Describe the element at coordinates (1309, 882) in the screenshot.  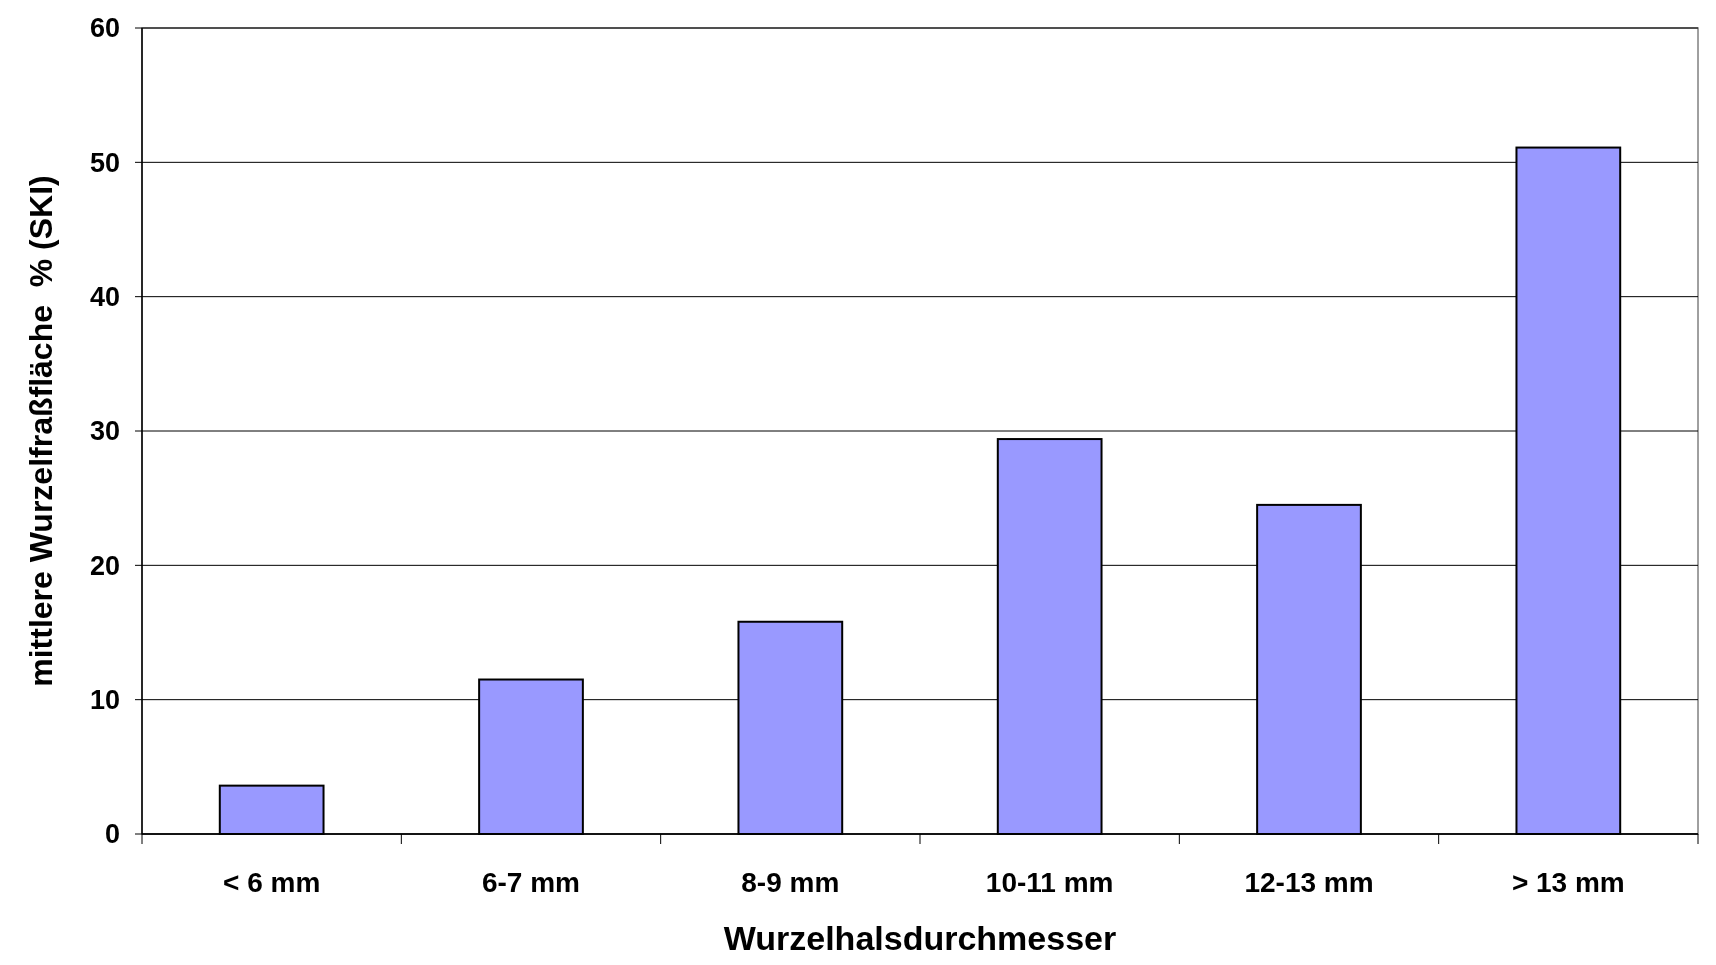
I see `x-tick-label: 12-13 mm` at that location.